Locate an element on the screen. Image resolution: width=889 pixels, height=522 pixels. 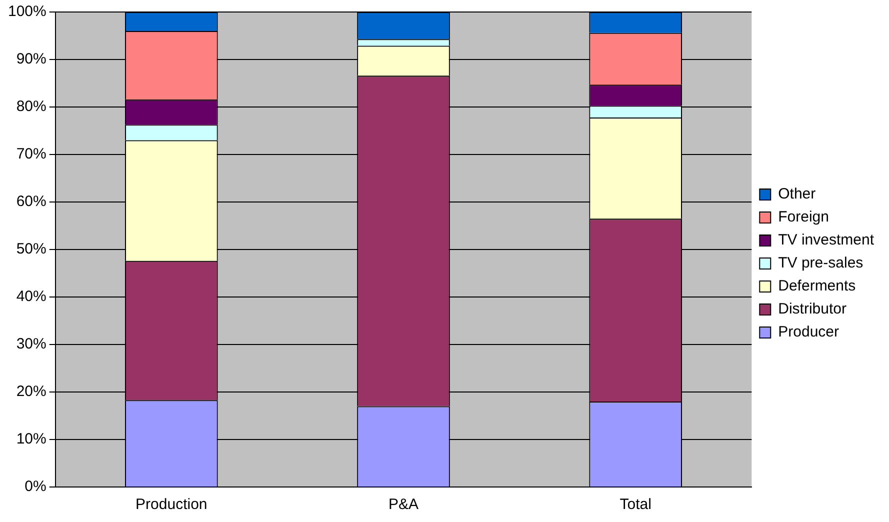
y-tick-label: 0% is located at coordinates (35, 487).